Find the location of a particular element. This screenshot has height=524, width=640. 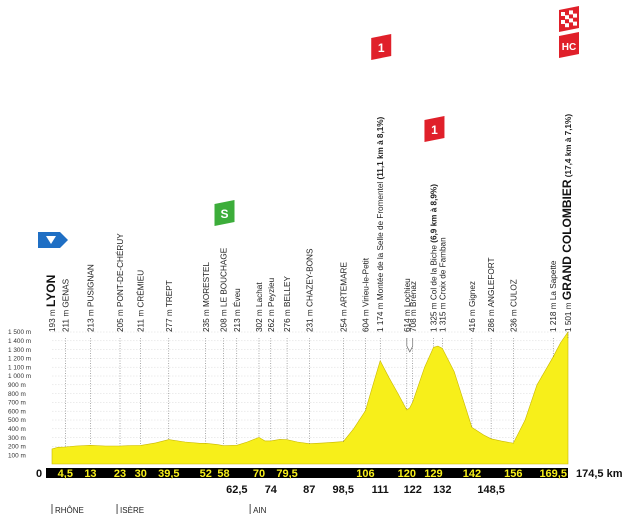

waypoint-elevation-name: 231 m CHAZEY-BONS is located at coordinates (309, 290).